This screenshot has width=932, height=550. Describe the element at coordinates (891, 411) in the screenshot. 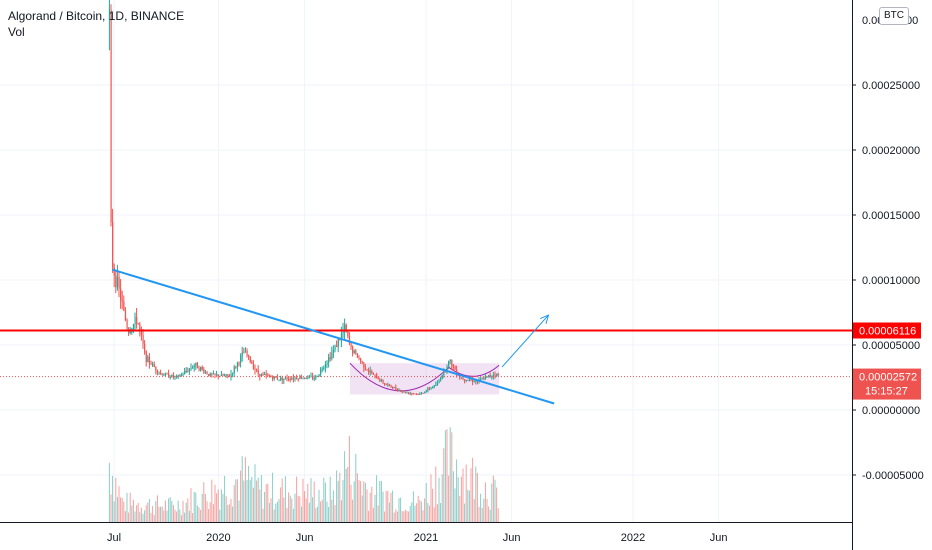

I see `y-tick-label: 0.00000000` at that location.